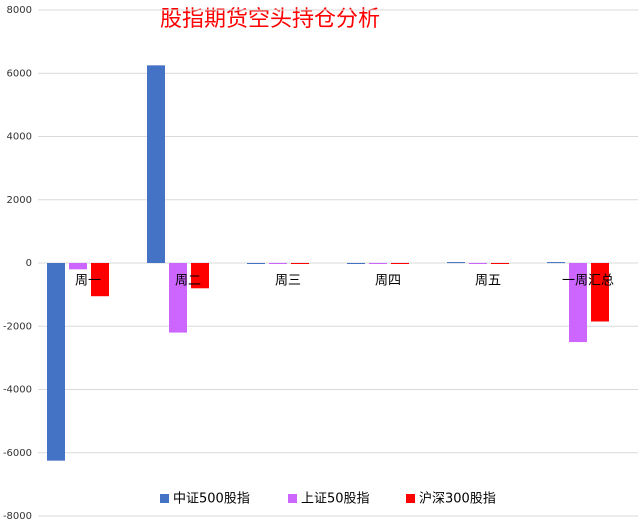  I want to click on y-tick-label: 0, so click(29, 263).